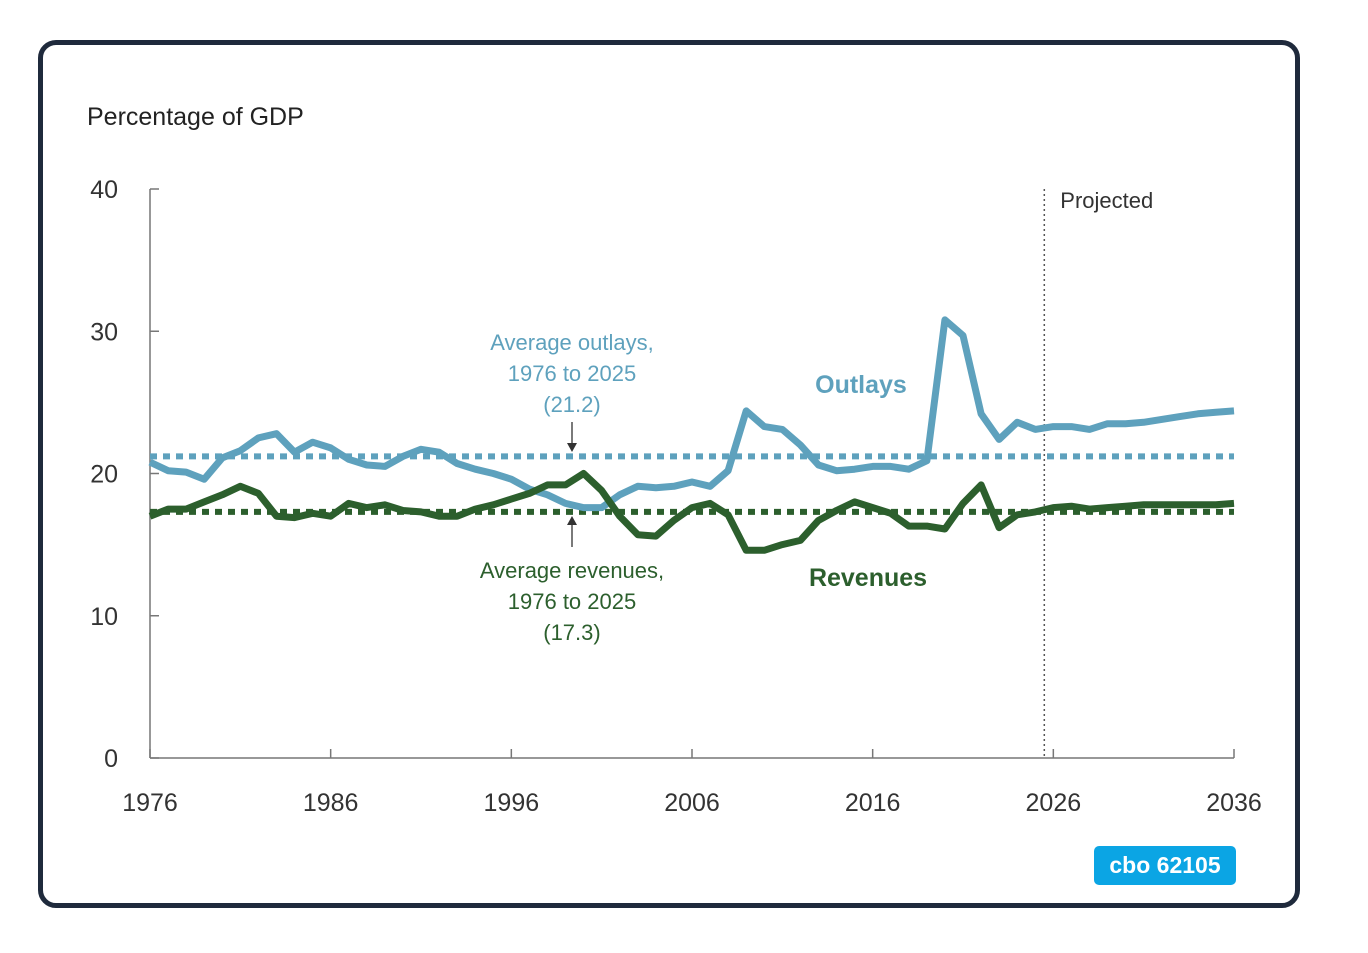 This screenshot has height=953, width=1368. What do you see at coordinates (572, 570) in the screenshot?
I see `average-label: Average revenues,` at bounding box center [572, 570].